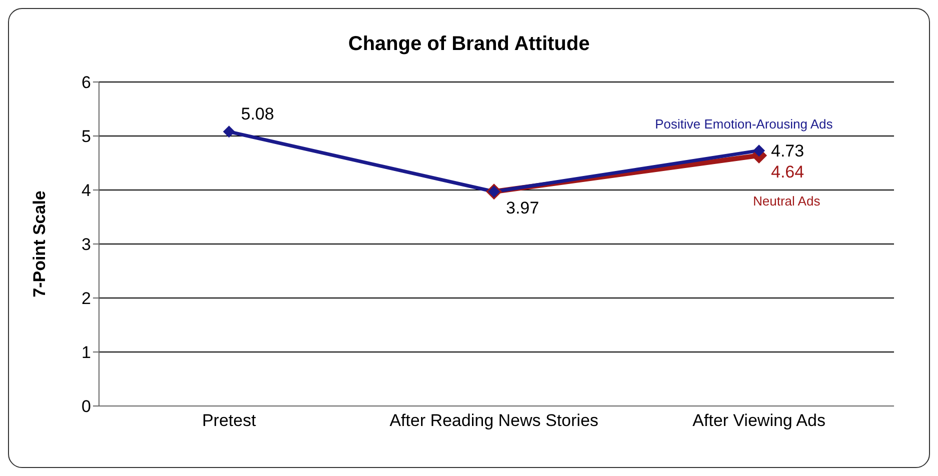  Describe the element at coordinates (86, 406) in the screenshot. I see `y-tick-label: 0` at that location.